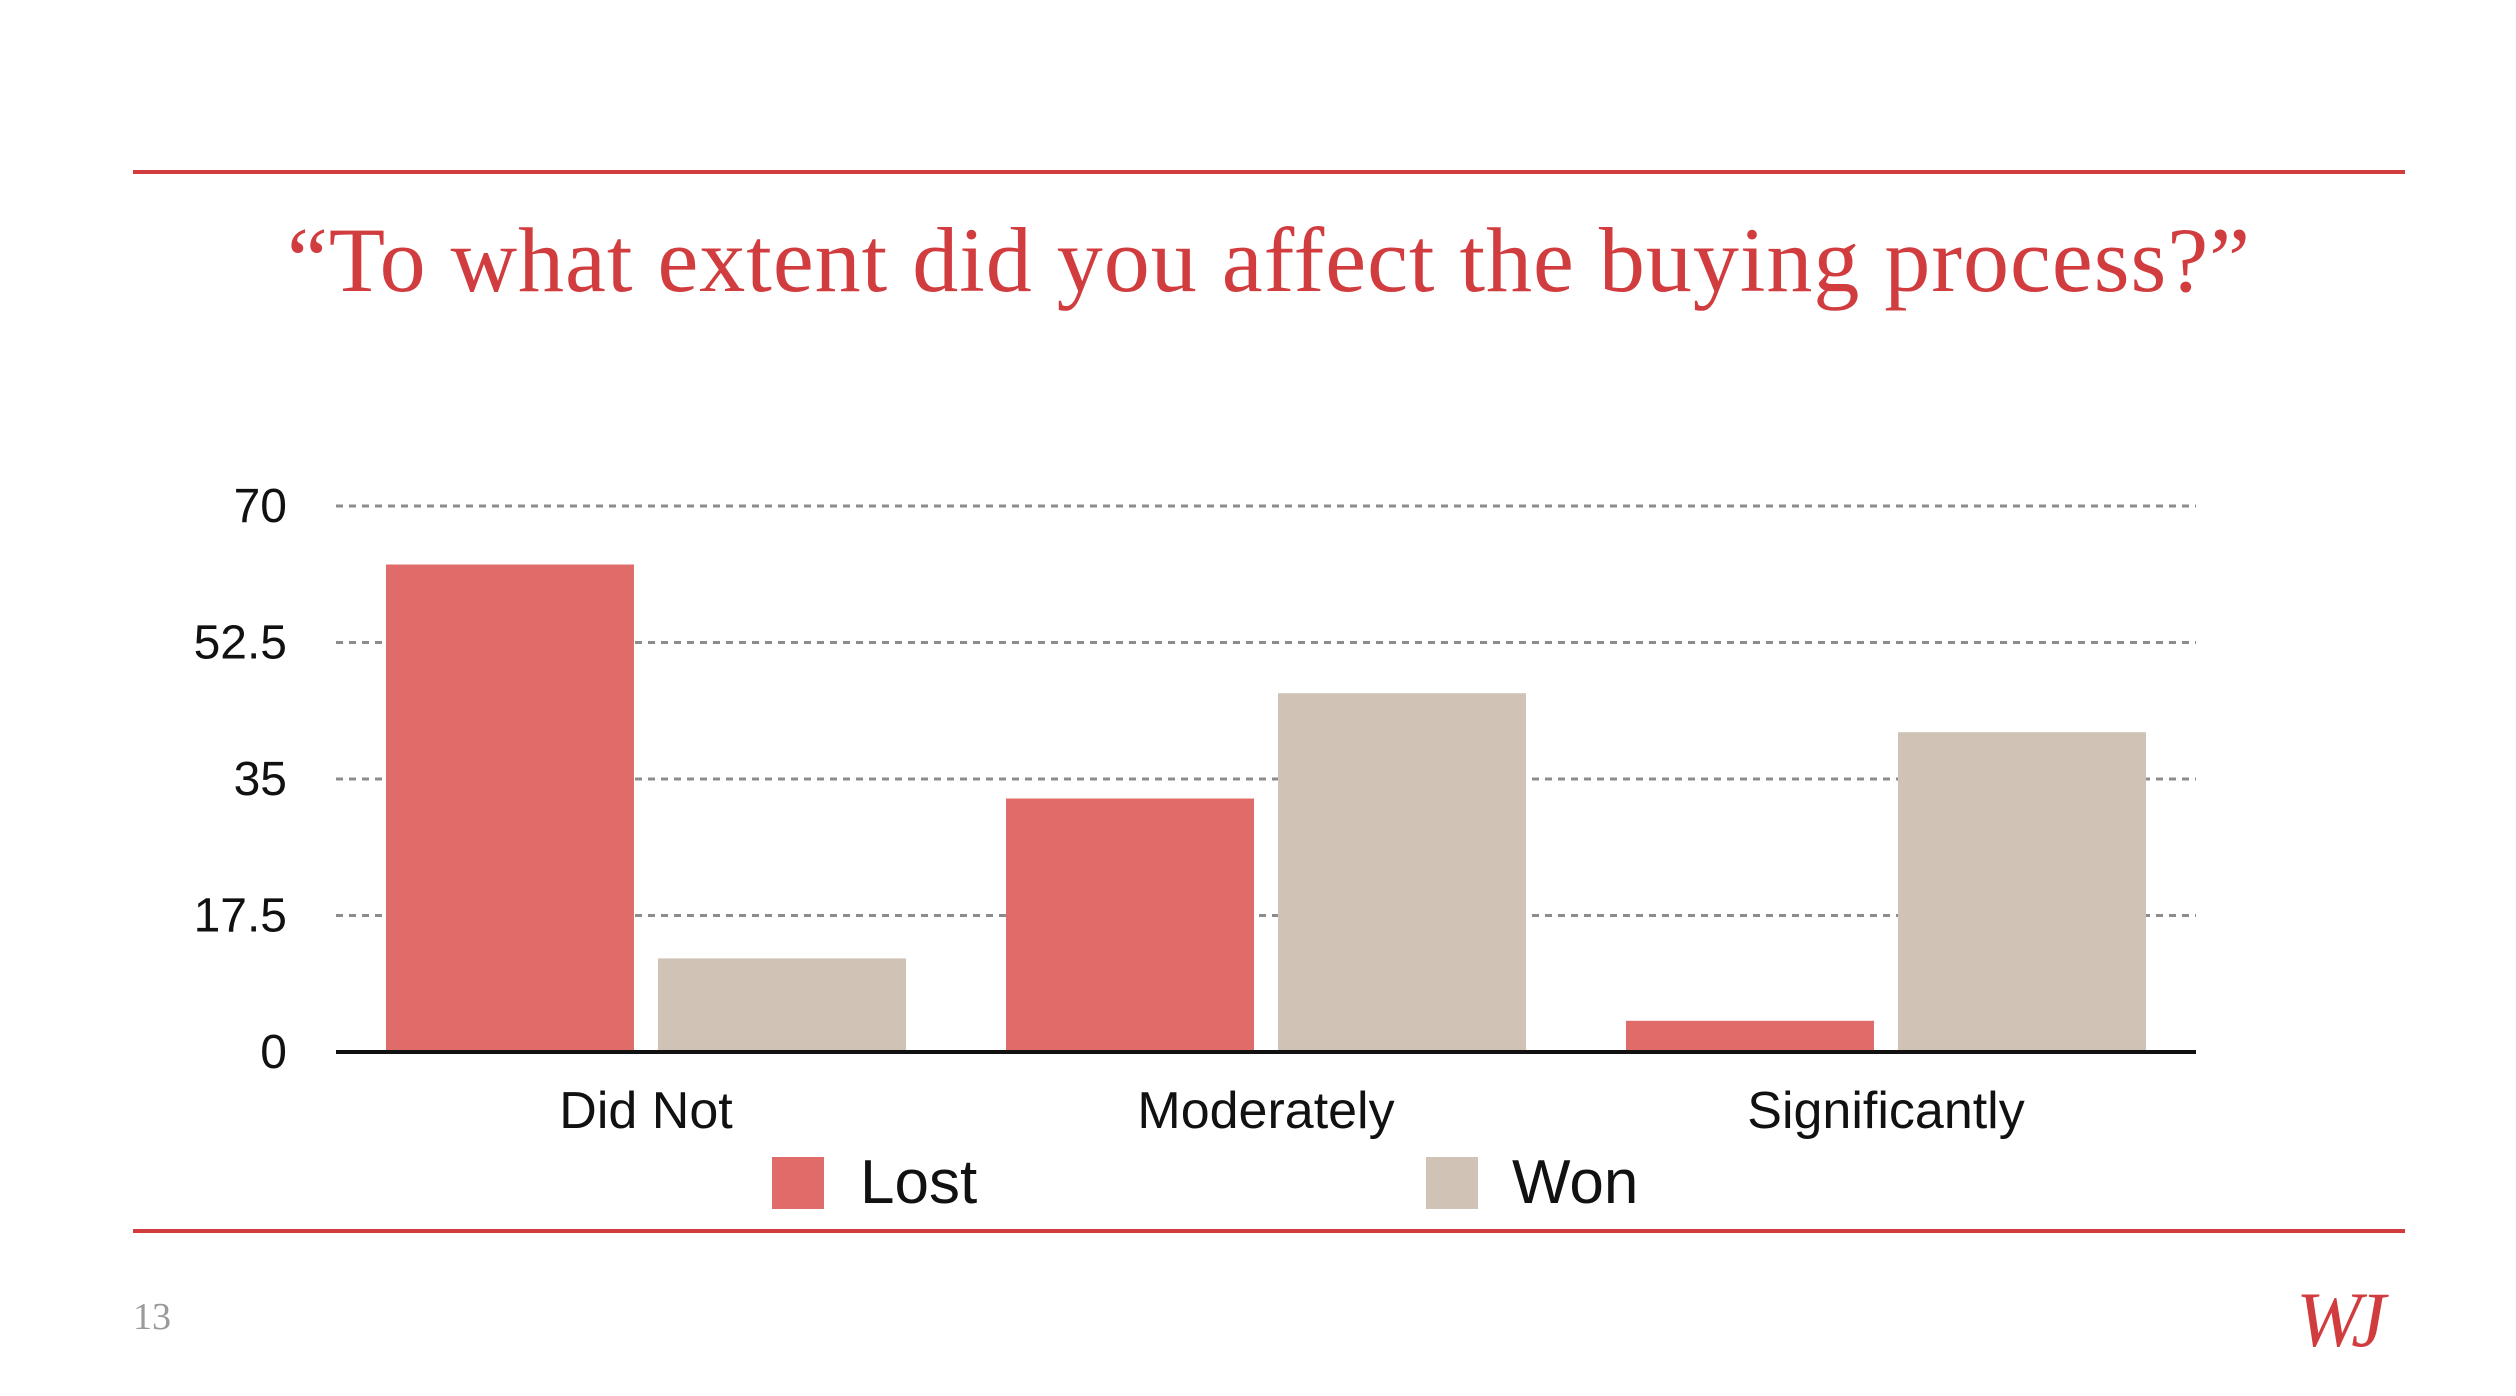 This screenshot has height=1396, width=2516. Describe the element at coordinates (260, 506) in the screenshot. I see `y-tick-label: 70` at that location.